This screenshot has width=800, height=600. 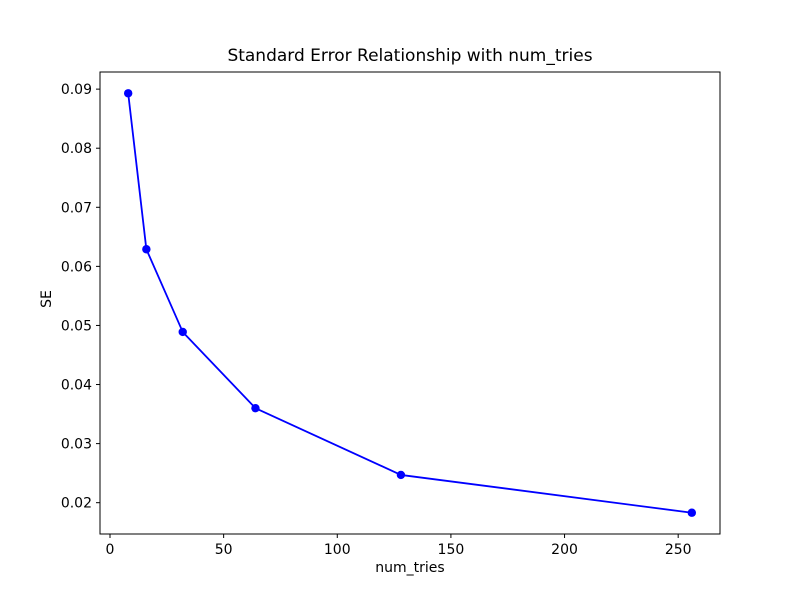 What do you see at coordinates (564, 550) in the screenshot?
I see `x-tick-label: 200` at bounding box center [564, 550].